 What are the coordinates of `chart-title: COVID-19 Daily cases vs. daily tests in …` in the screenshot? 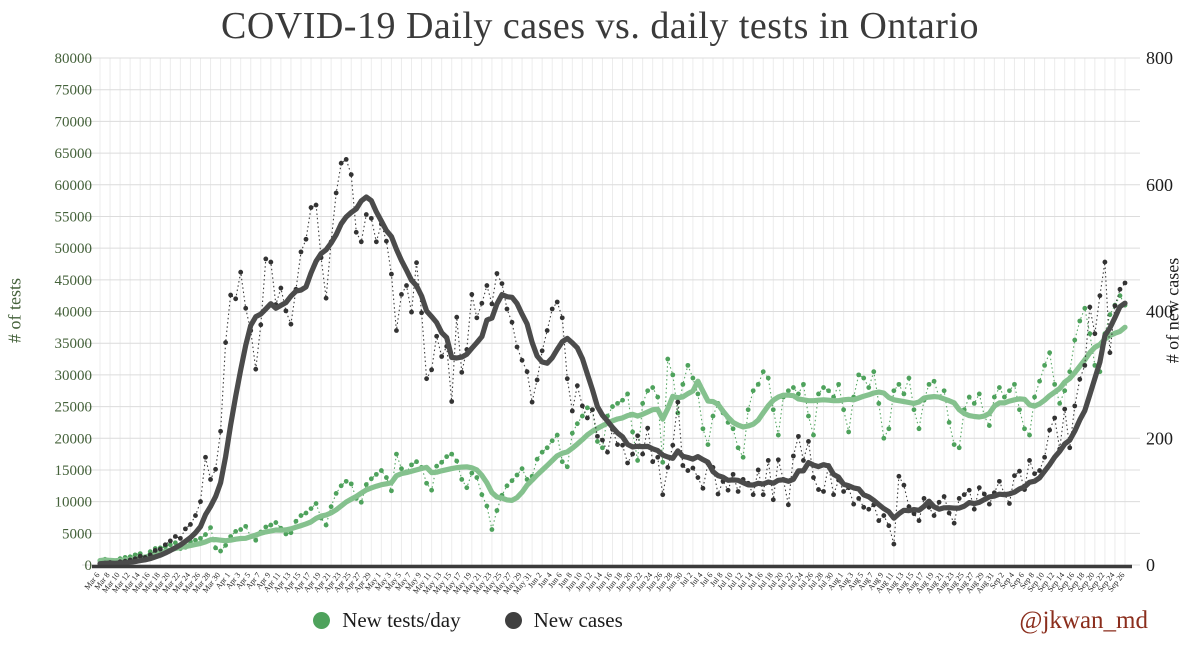 It's located at (600, 26).